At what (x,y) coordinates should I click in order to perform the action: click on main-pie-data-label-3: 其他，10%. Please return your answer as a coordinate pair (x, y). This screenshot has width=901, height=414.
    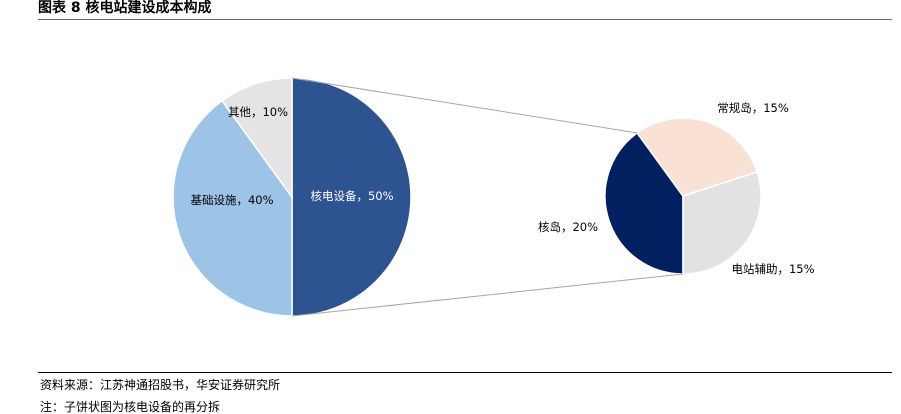
    Looking at the image, I should click on (258, 112).